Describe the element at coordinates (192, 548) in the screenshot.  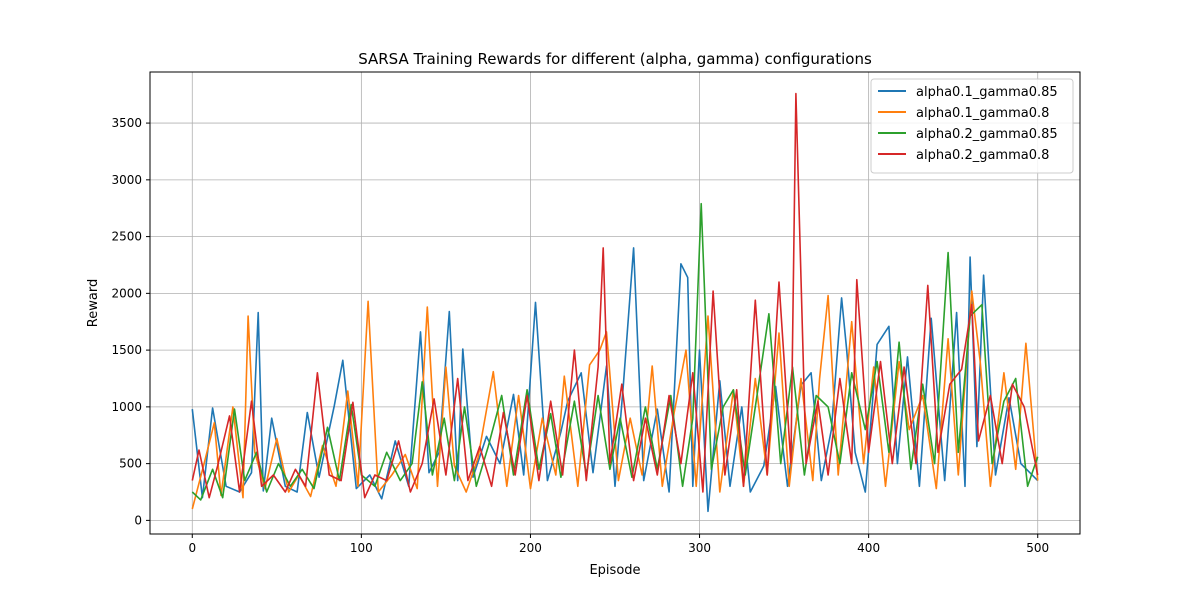
I see `x-tick-label: 0` at that location.